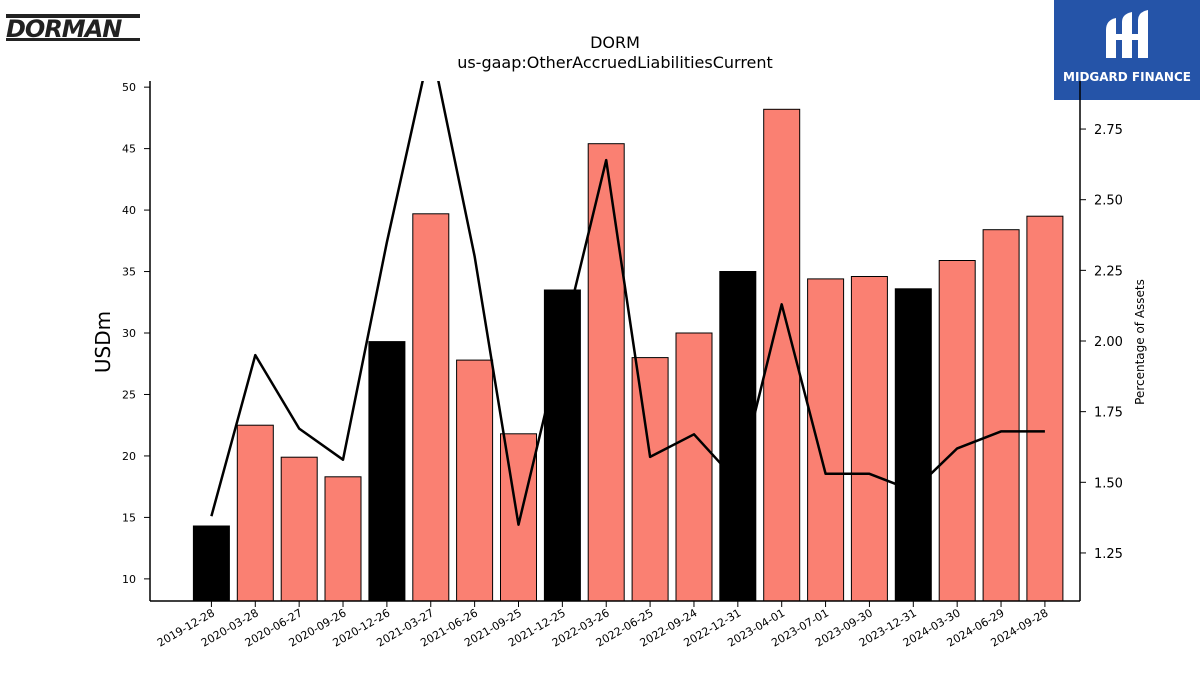  I want to click on y-tick-label-35: 35, so click(129, 272).